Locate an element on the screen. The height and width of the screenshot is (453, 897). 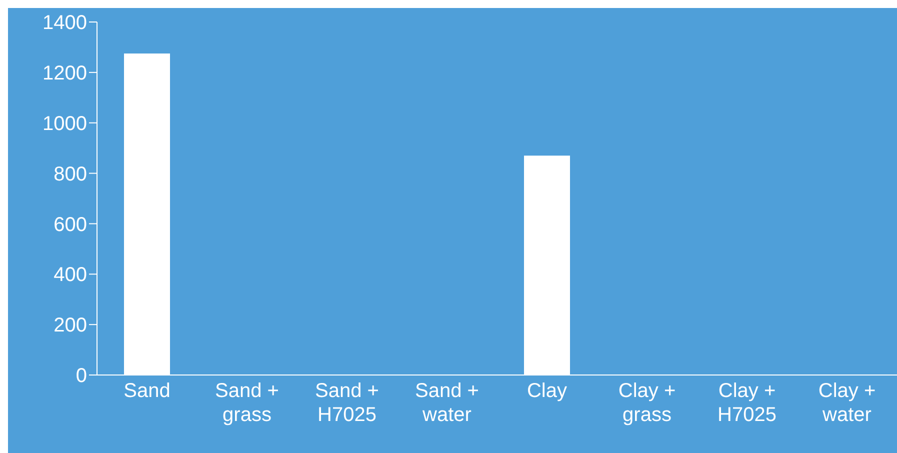
y-tick-label: 1200 is located at coordinates (64, 73).